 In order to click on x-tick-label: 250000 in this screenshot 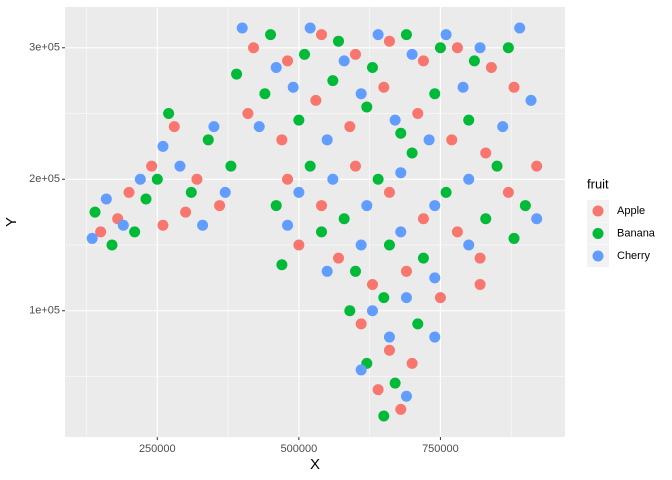, I will do `click(157, 449)`.